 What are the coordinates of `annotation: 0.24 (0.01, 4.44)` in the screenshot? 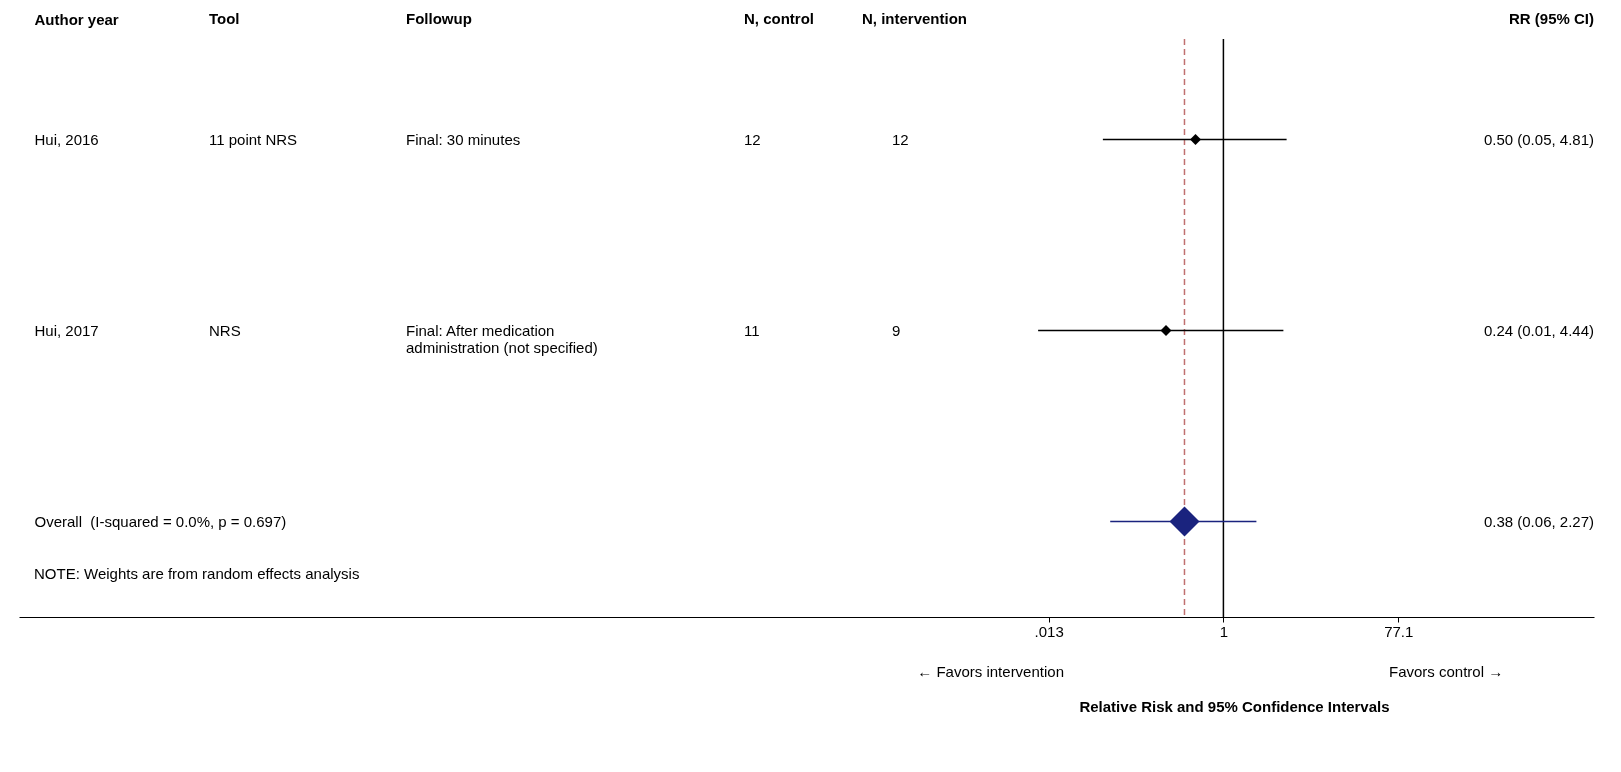 It's located at (1538, 330).